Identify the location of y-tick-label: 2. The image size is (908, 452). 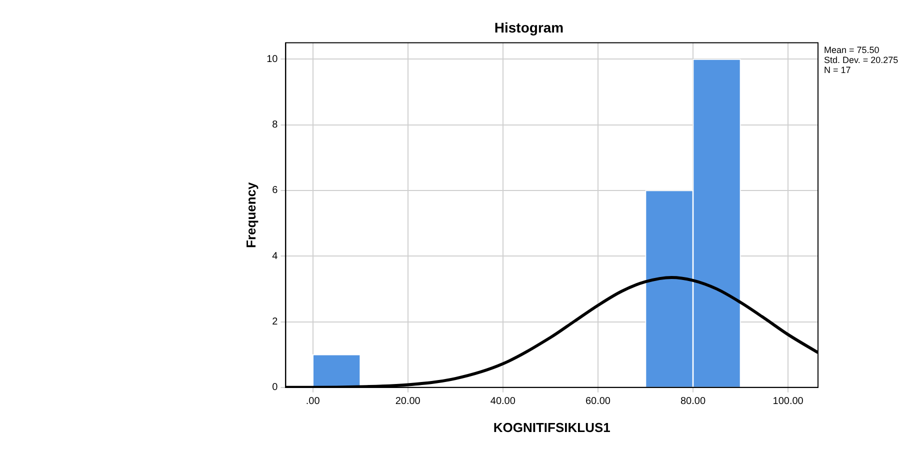
(275, 322).